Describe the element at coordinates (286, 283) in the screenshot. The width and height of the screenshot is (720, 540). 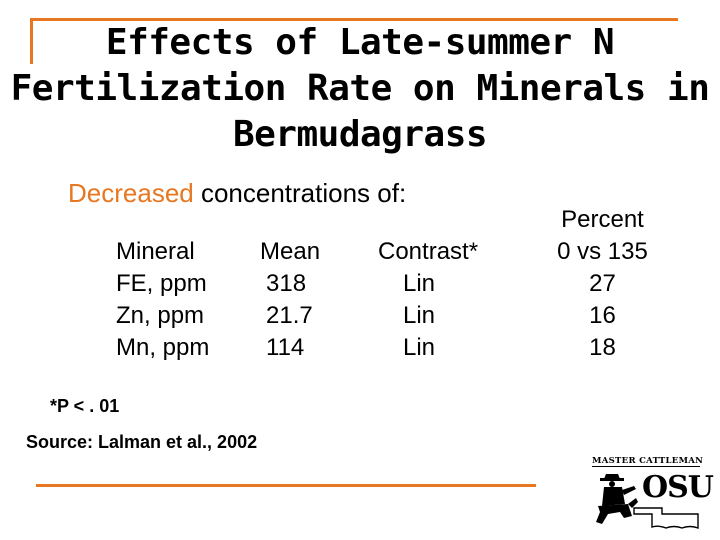
I see `mean-cell: 318` at that location.